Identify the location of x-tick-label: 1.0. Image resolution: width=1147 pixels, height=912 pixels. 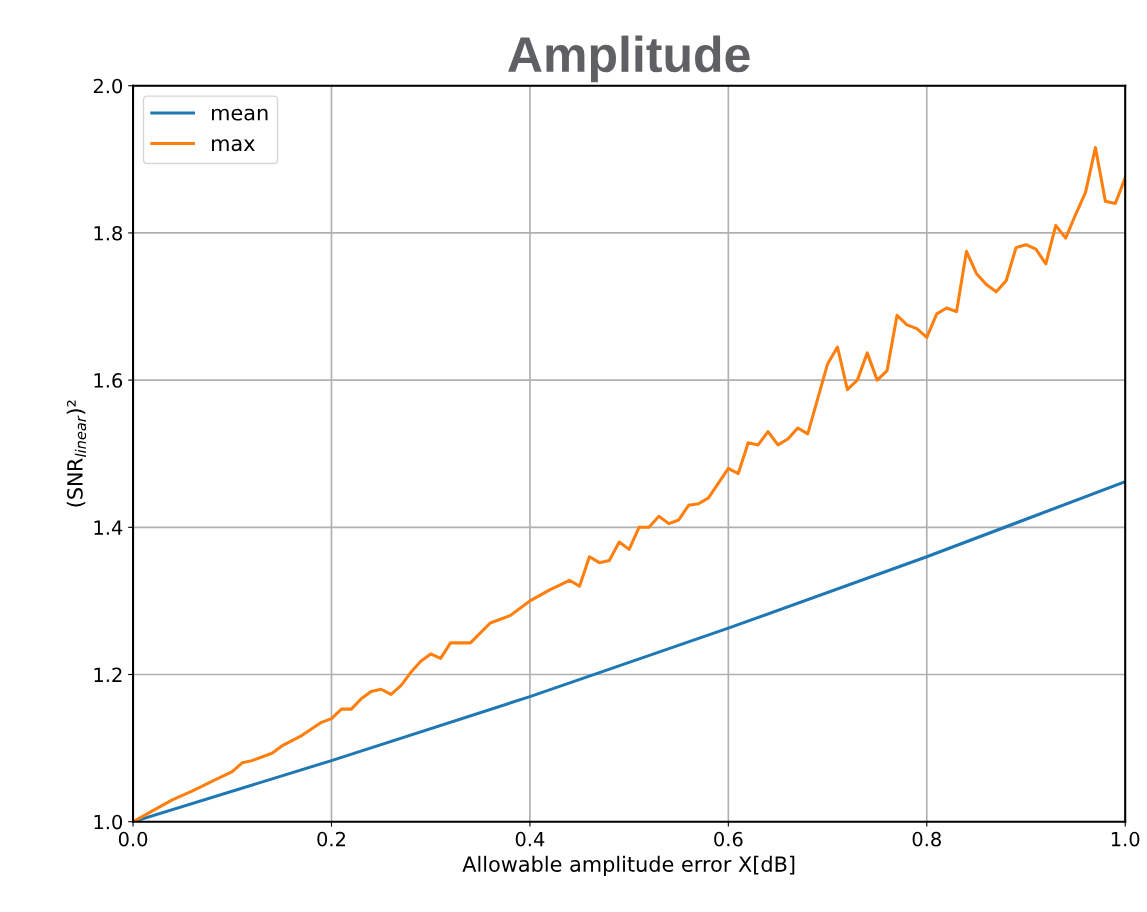
(1125, 839).